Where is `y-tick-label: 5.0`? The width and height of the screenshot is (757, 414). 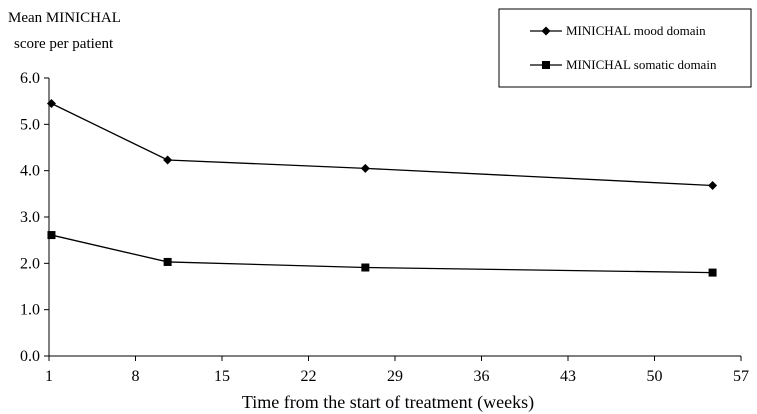 y-tick-label: 5.0 is located at coordinates (30, 124).